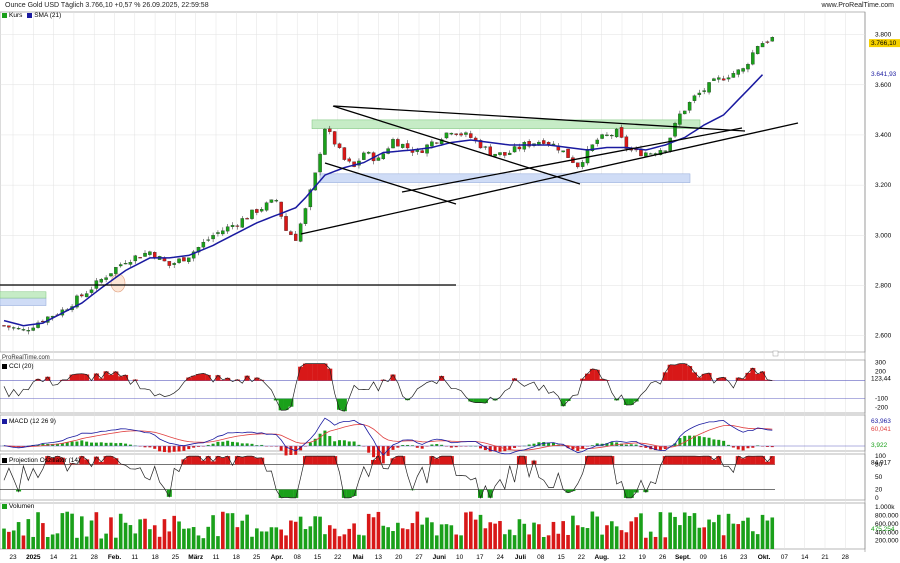  I want to click on projection-legend-label: Projection Oszillator (14), so click(45, 460).